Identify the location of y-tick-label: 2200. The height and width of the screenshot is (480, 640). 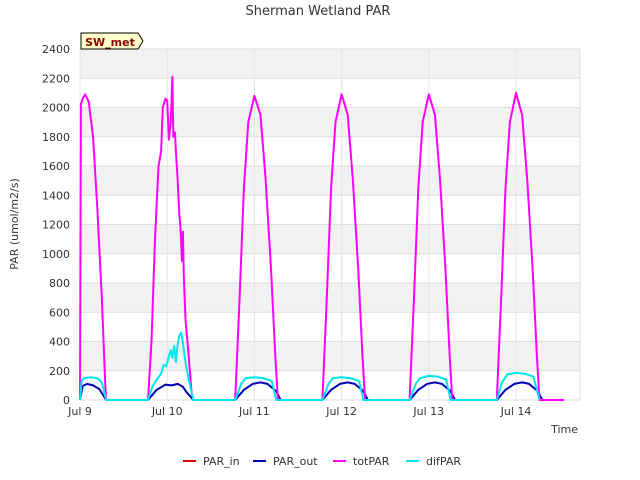
(56, 78).